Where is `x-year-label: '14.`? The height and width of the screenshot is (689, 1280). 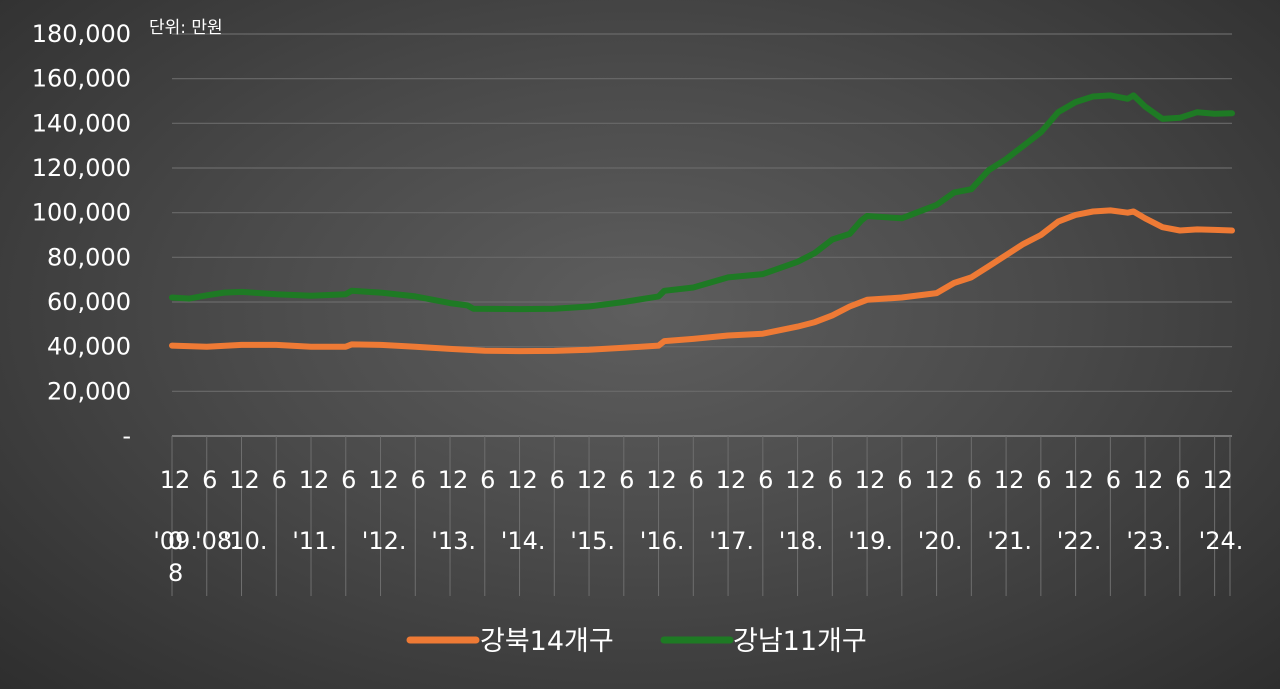 x-year-label: '14. is located at coordinates (523, 541).